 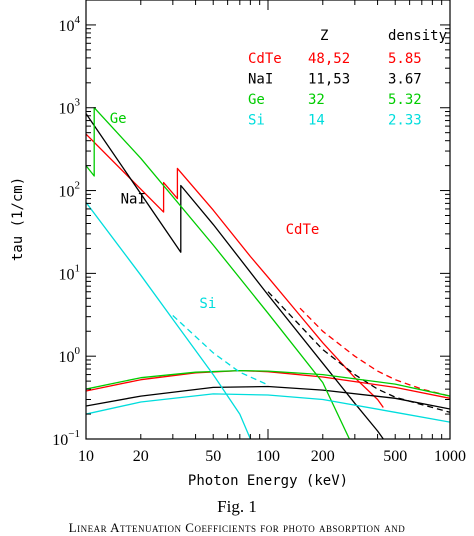 What do you see at coordinates (70, 272) in the screenshot?
I see `y-tick-label: 10¹` at bounding box center [70, 272].